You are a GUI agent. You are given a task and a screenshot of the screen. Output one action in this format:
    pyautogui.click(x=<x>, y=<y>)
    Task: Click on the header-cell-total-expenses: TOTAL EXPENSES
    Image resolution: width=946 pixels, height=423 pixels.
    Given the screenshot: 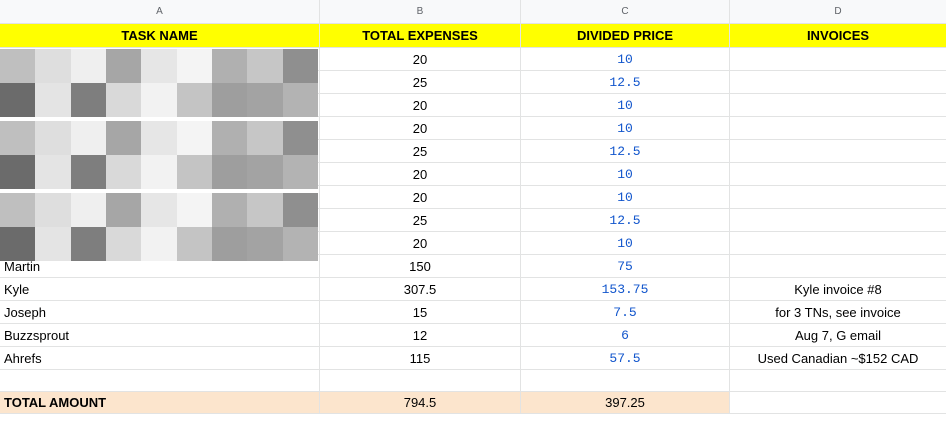 What is the action you would take?
    pyautogui.click(x=420, y=35)
    